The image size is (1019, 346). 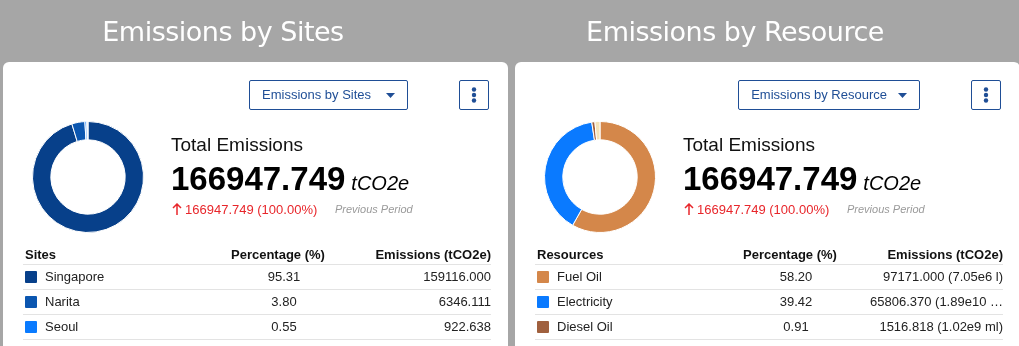 I want to click on text: Resources, so click(x=570, y=254).